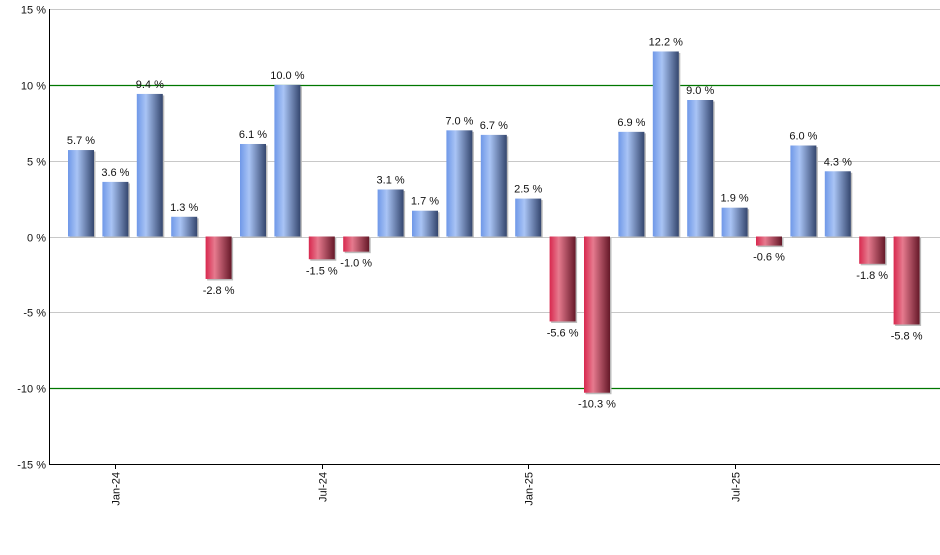  I want to click on data-label: 6.1 %, so click(253, 135).